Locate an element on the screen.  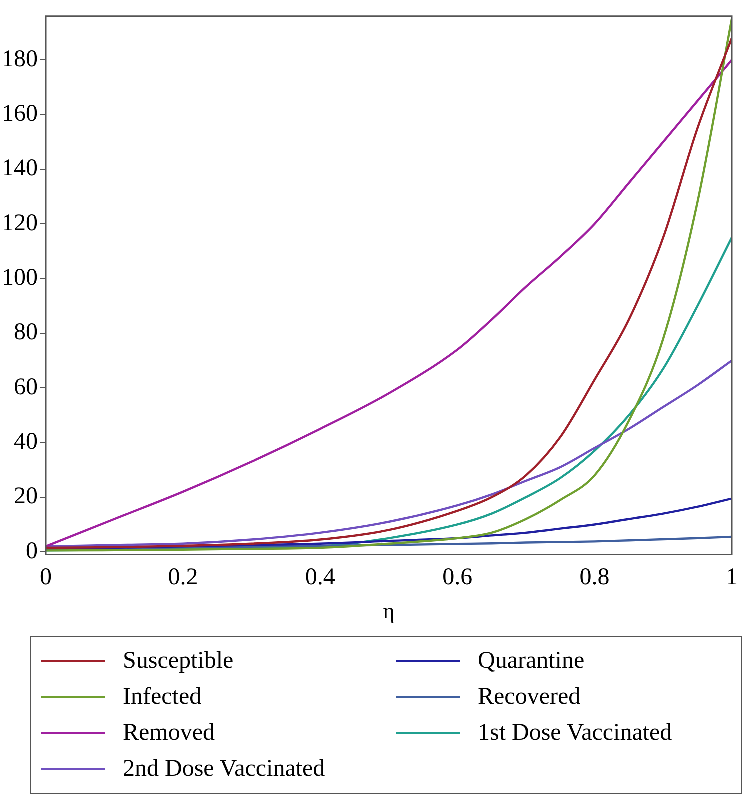
y-tick-label: 20 is located at coordinates (26, 497).